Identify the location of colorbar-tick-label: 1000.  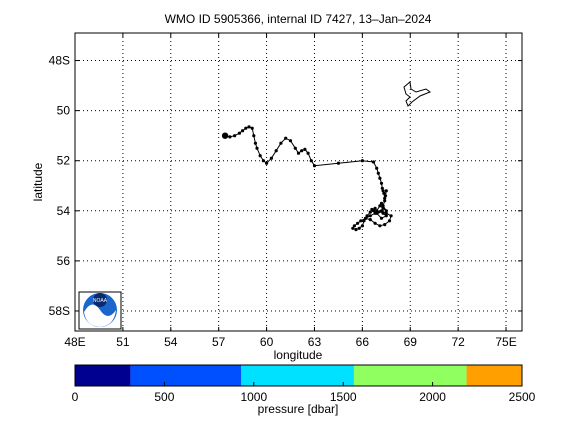
(253, 397).